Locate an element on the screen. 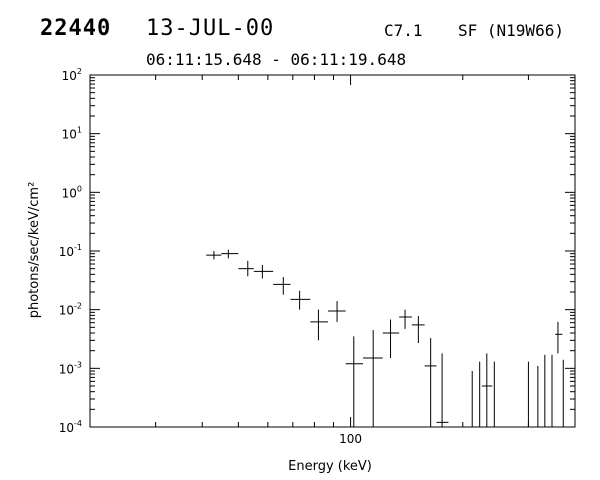  x-axis-label: Energy (keV) is located at coordinates (330, 466).